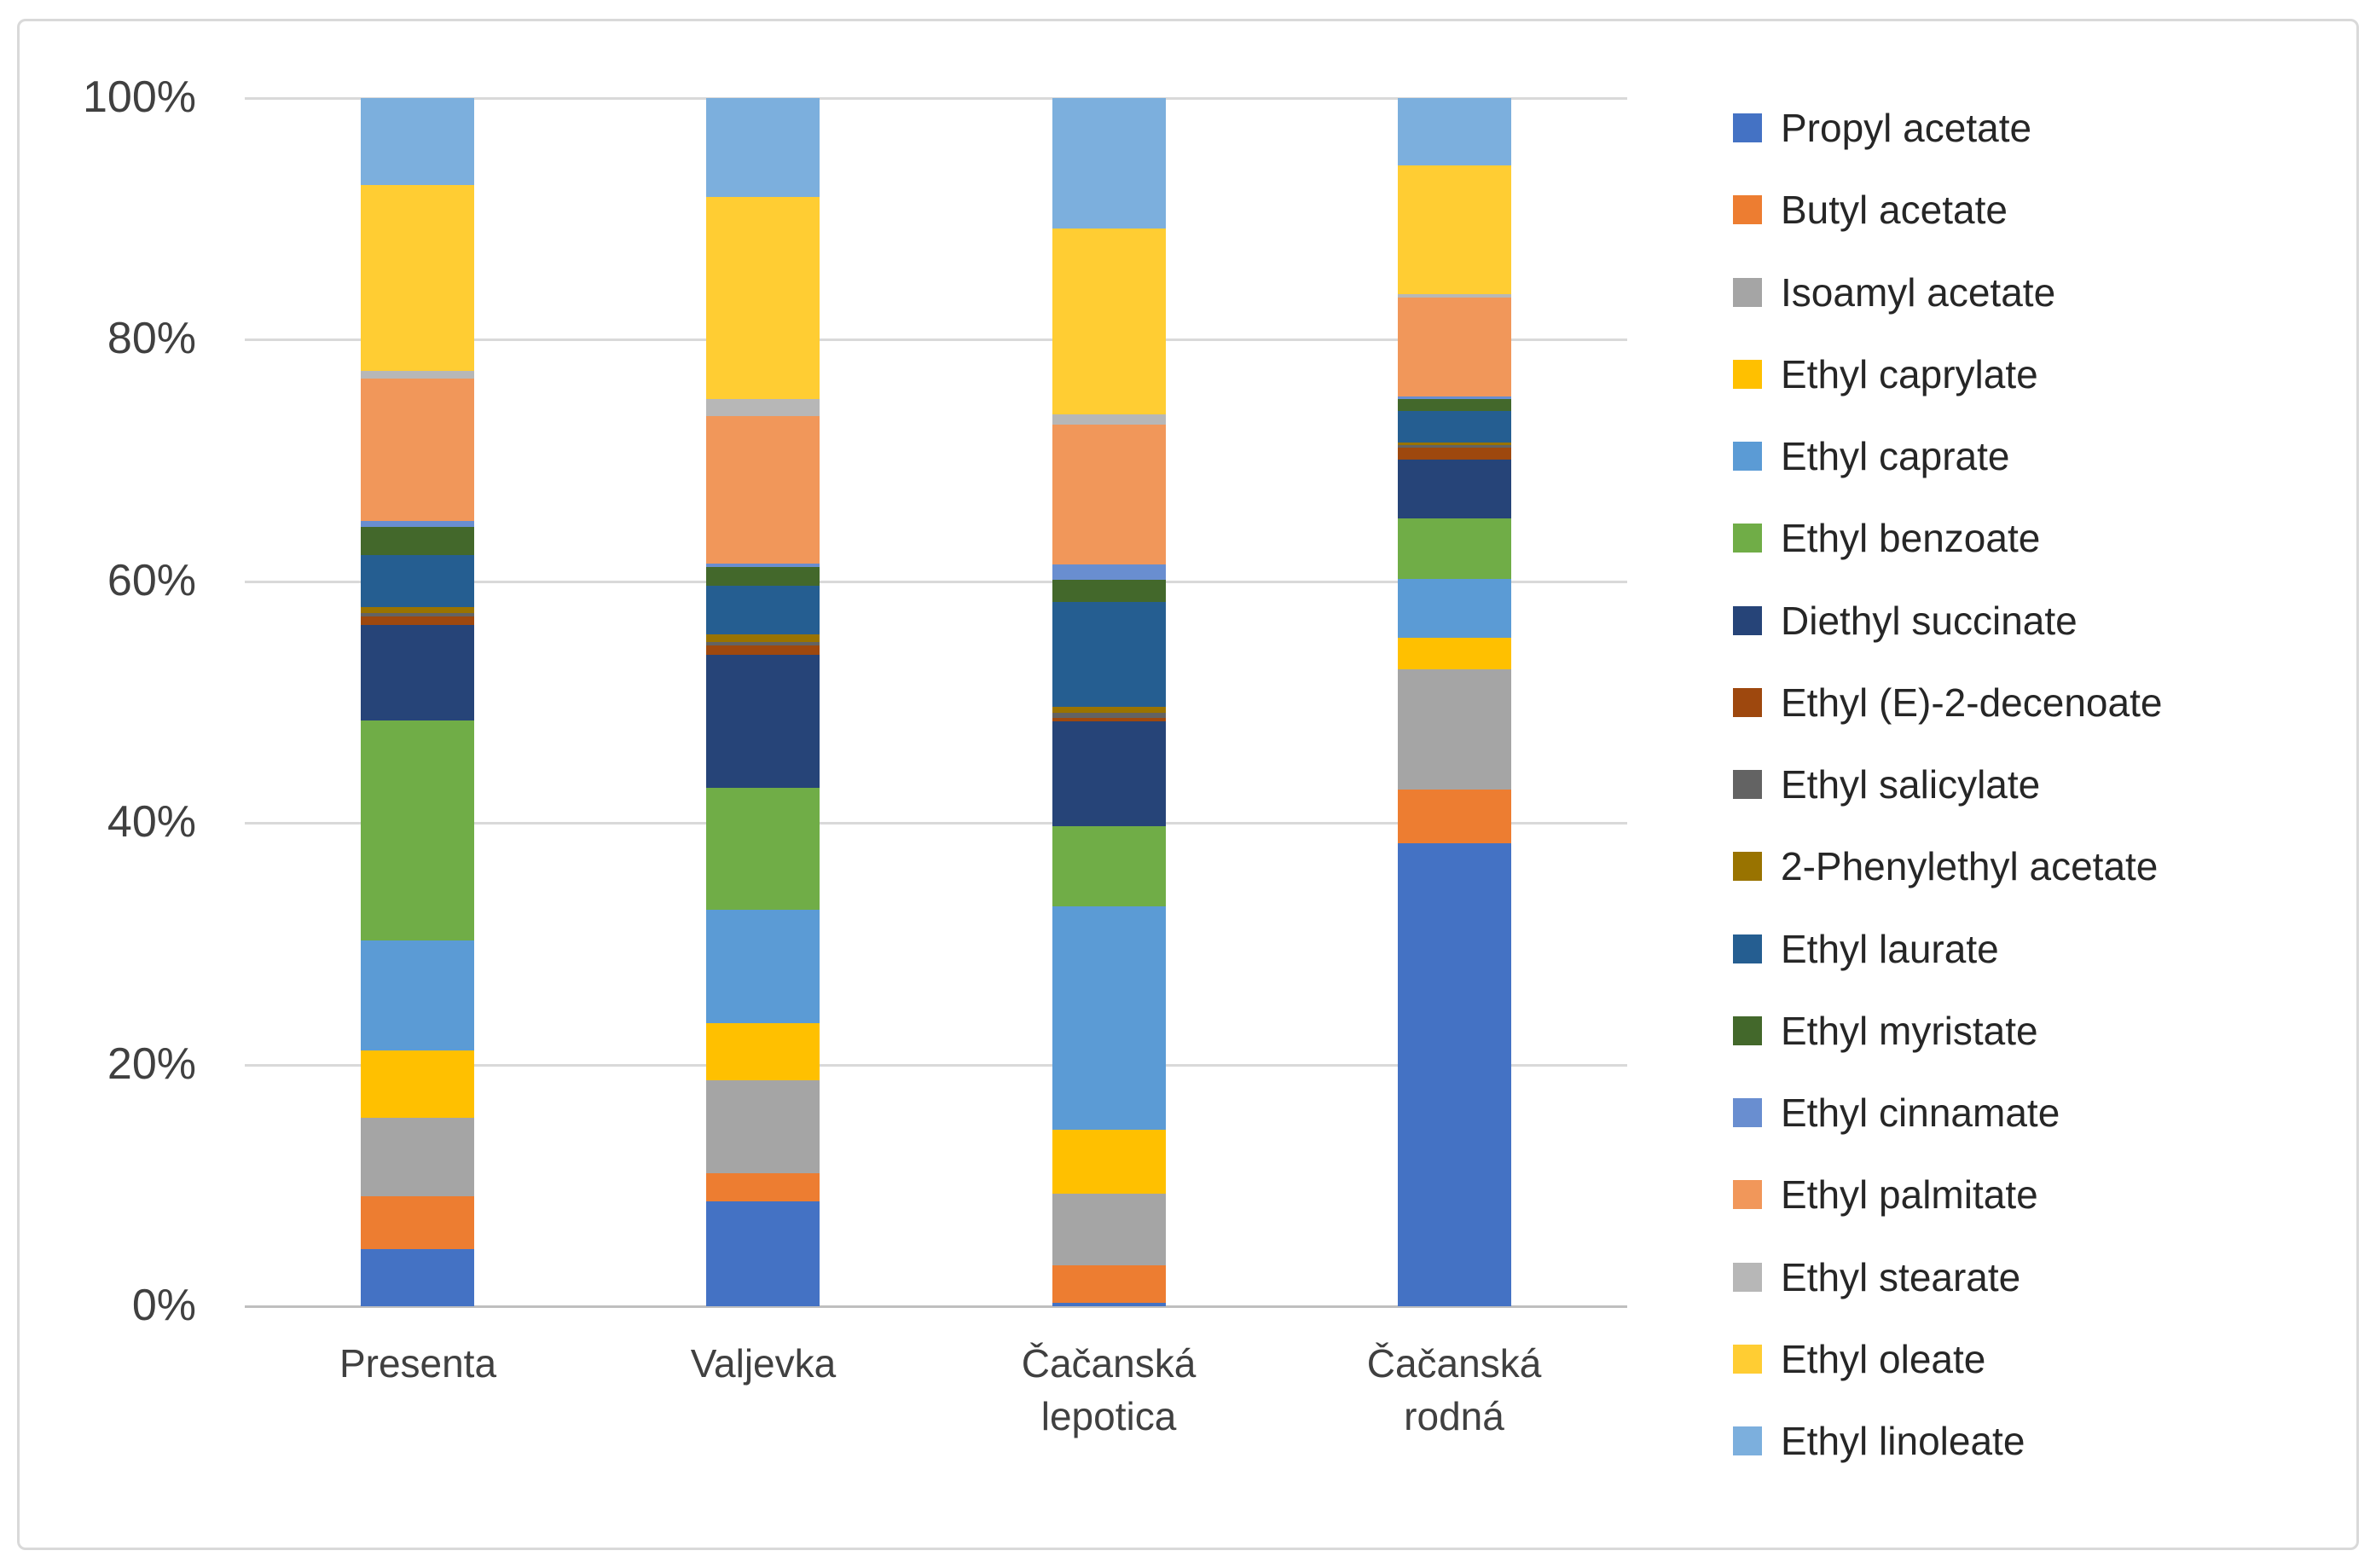 This screenshot has width=2376, height=1568. I want to click on legend-item-ethyl-linoleate: Ethyl linoleate, so click(1879, 1441).